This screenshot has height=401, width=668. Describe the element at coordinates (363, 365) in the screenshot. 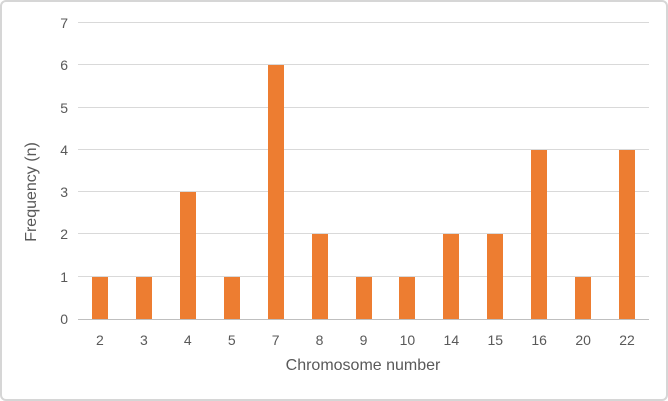

I see `x-axis-title: Chromosome number` at that location.